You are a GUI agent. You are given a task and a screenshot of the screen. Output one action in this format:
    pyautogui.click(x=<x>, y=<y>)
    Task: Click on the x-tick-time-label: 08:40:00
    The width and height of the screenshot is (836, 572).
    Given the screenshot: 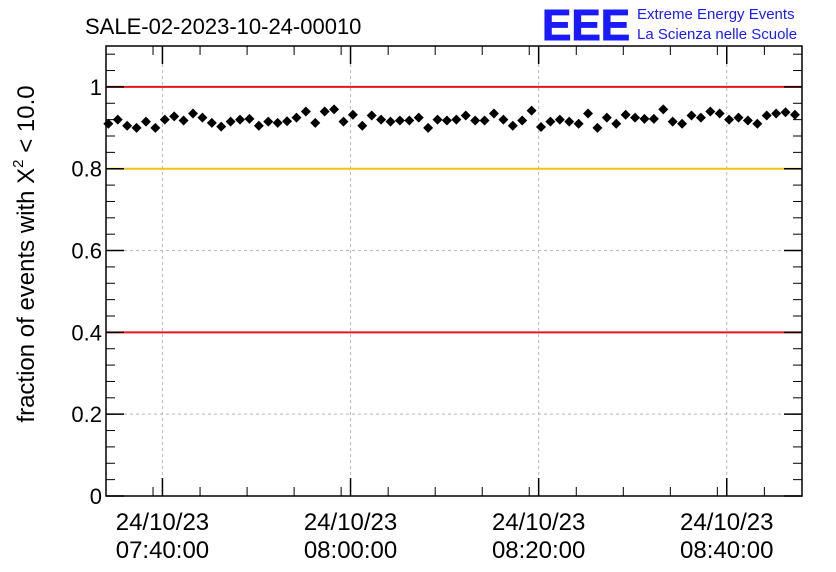 What is the action you would take?
    pyautogui.click(x=726, y=550)
    